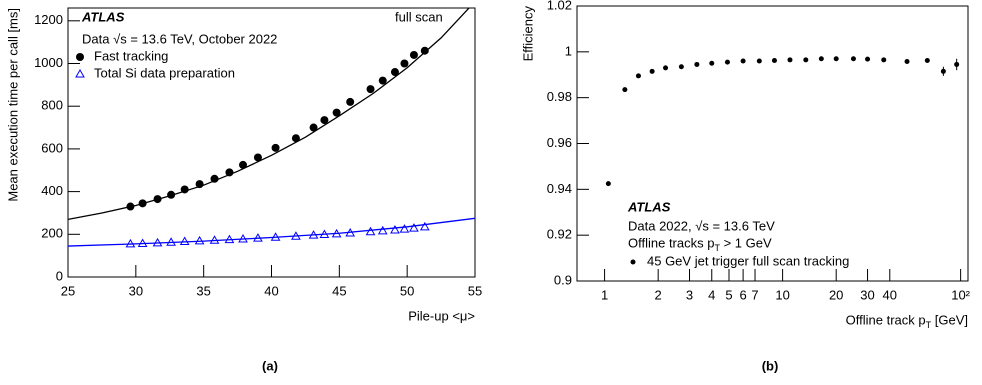 The width and height of the screenshot is (982, 385). Describe the element at coordinates (568, 50) in the screenshot. I see `y-tick-label: 1` at that location.